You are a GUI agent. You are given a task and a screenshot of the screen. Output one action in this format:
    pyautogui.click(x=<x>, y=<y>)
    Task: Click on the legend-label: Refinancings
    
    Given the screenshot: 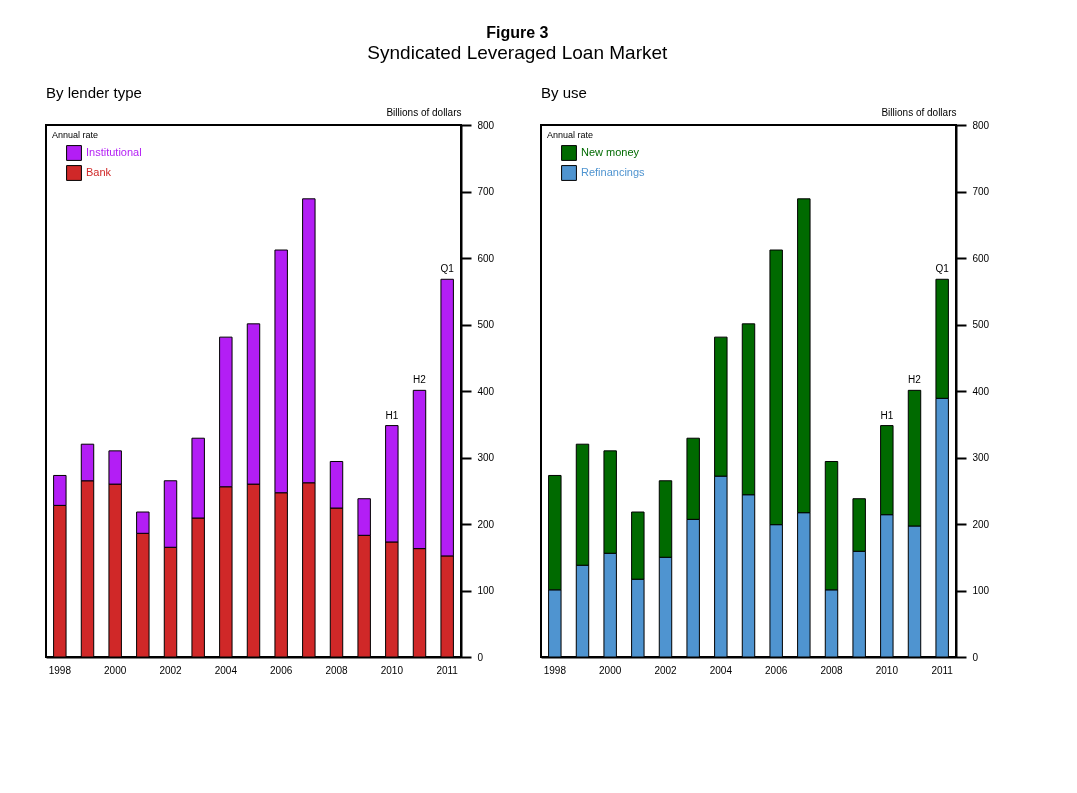 What is the action you would take?
    pyautogui.click(x=613, y=172)
    